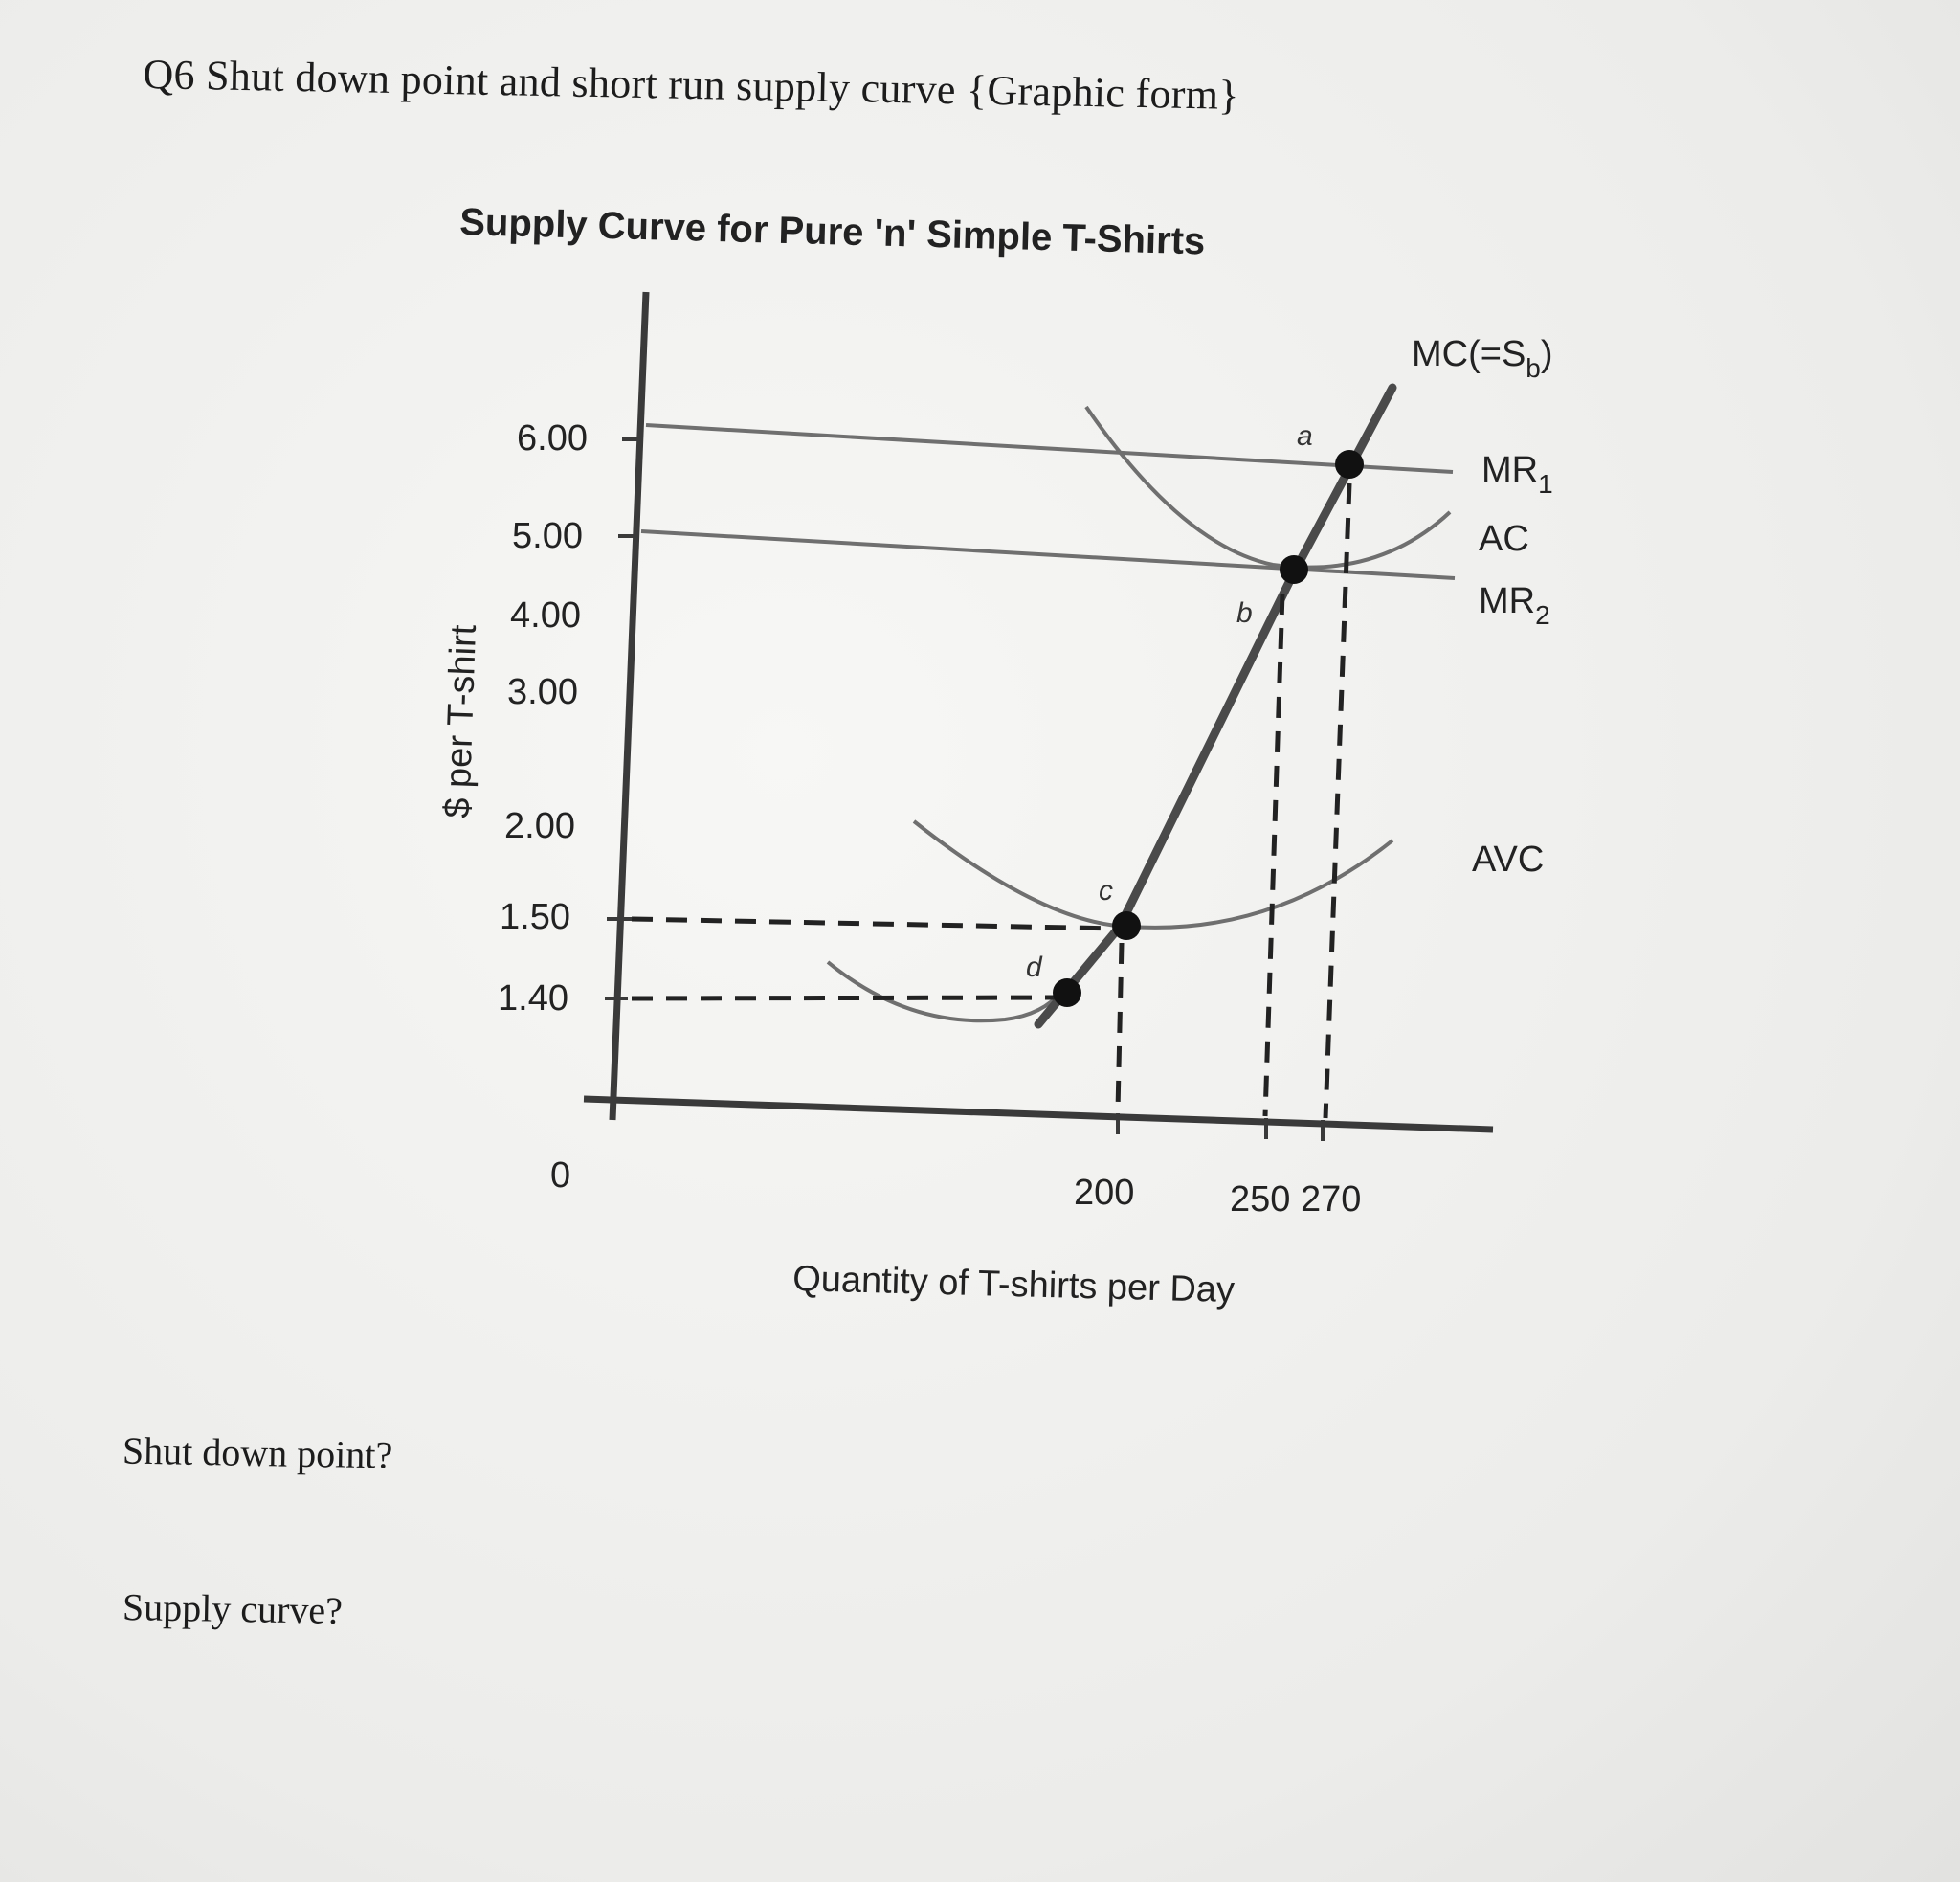 This screenshot has height=1882, width=1960. I want to click on mr2-label: MR2, so click(1515, 605).